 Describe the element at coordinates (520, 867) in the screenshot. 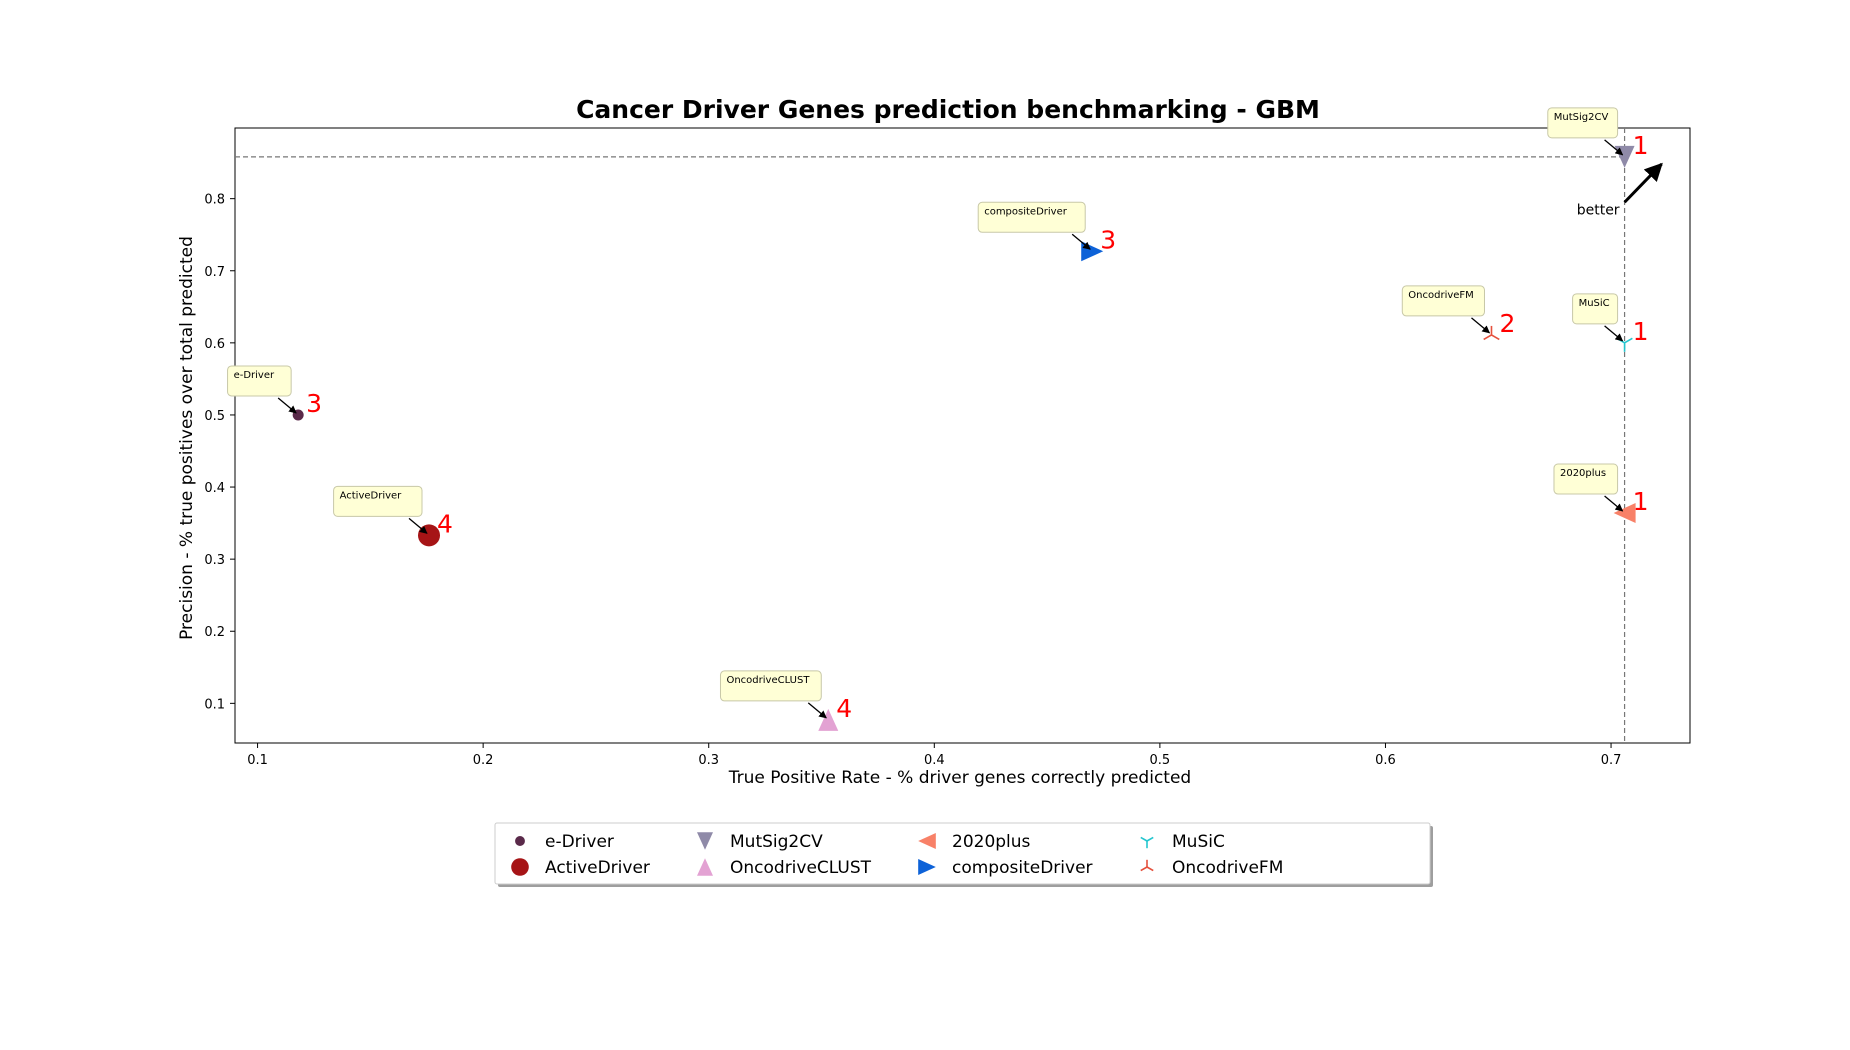

I see `legend-marker-activedriver` at that location.